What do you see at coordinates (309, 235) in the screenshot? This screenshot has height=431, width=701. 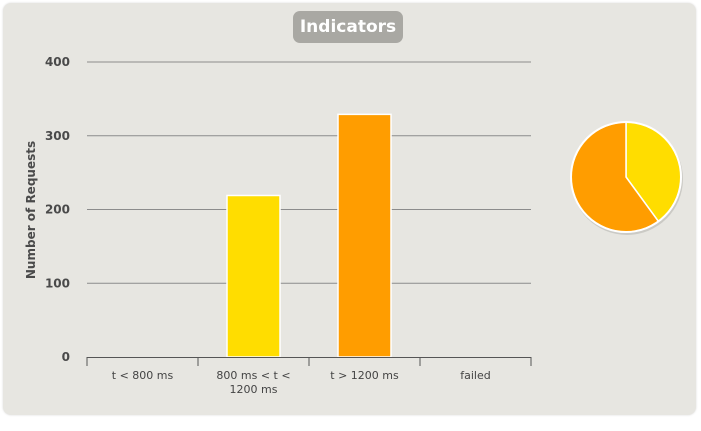 I see `bars` at bounding box center [309, 235].